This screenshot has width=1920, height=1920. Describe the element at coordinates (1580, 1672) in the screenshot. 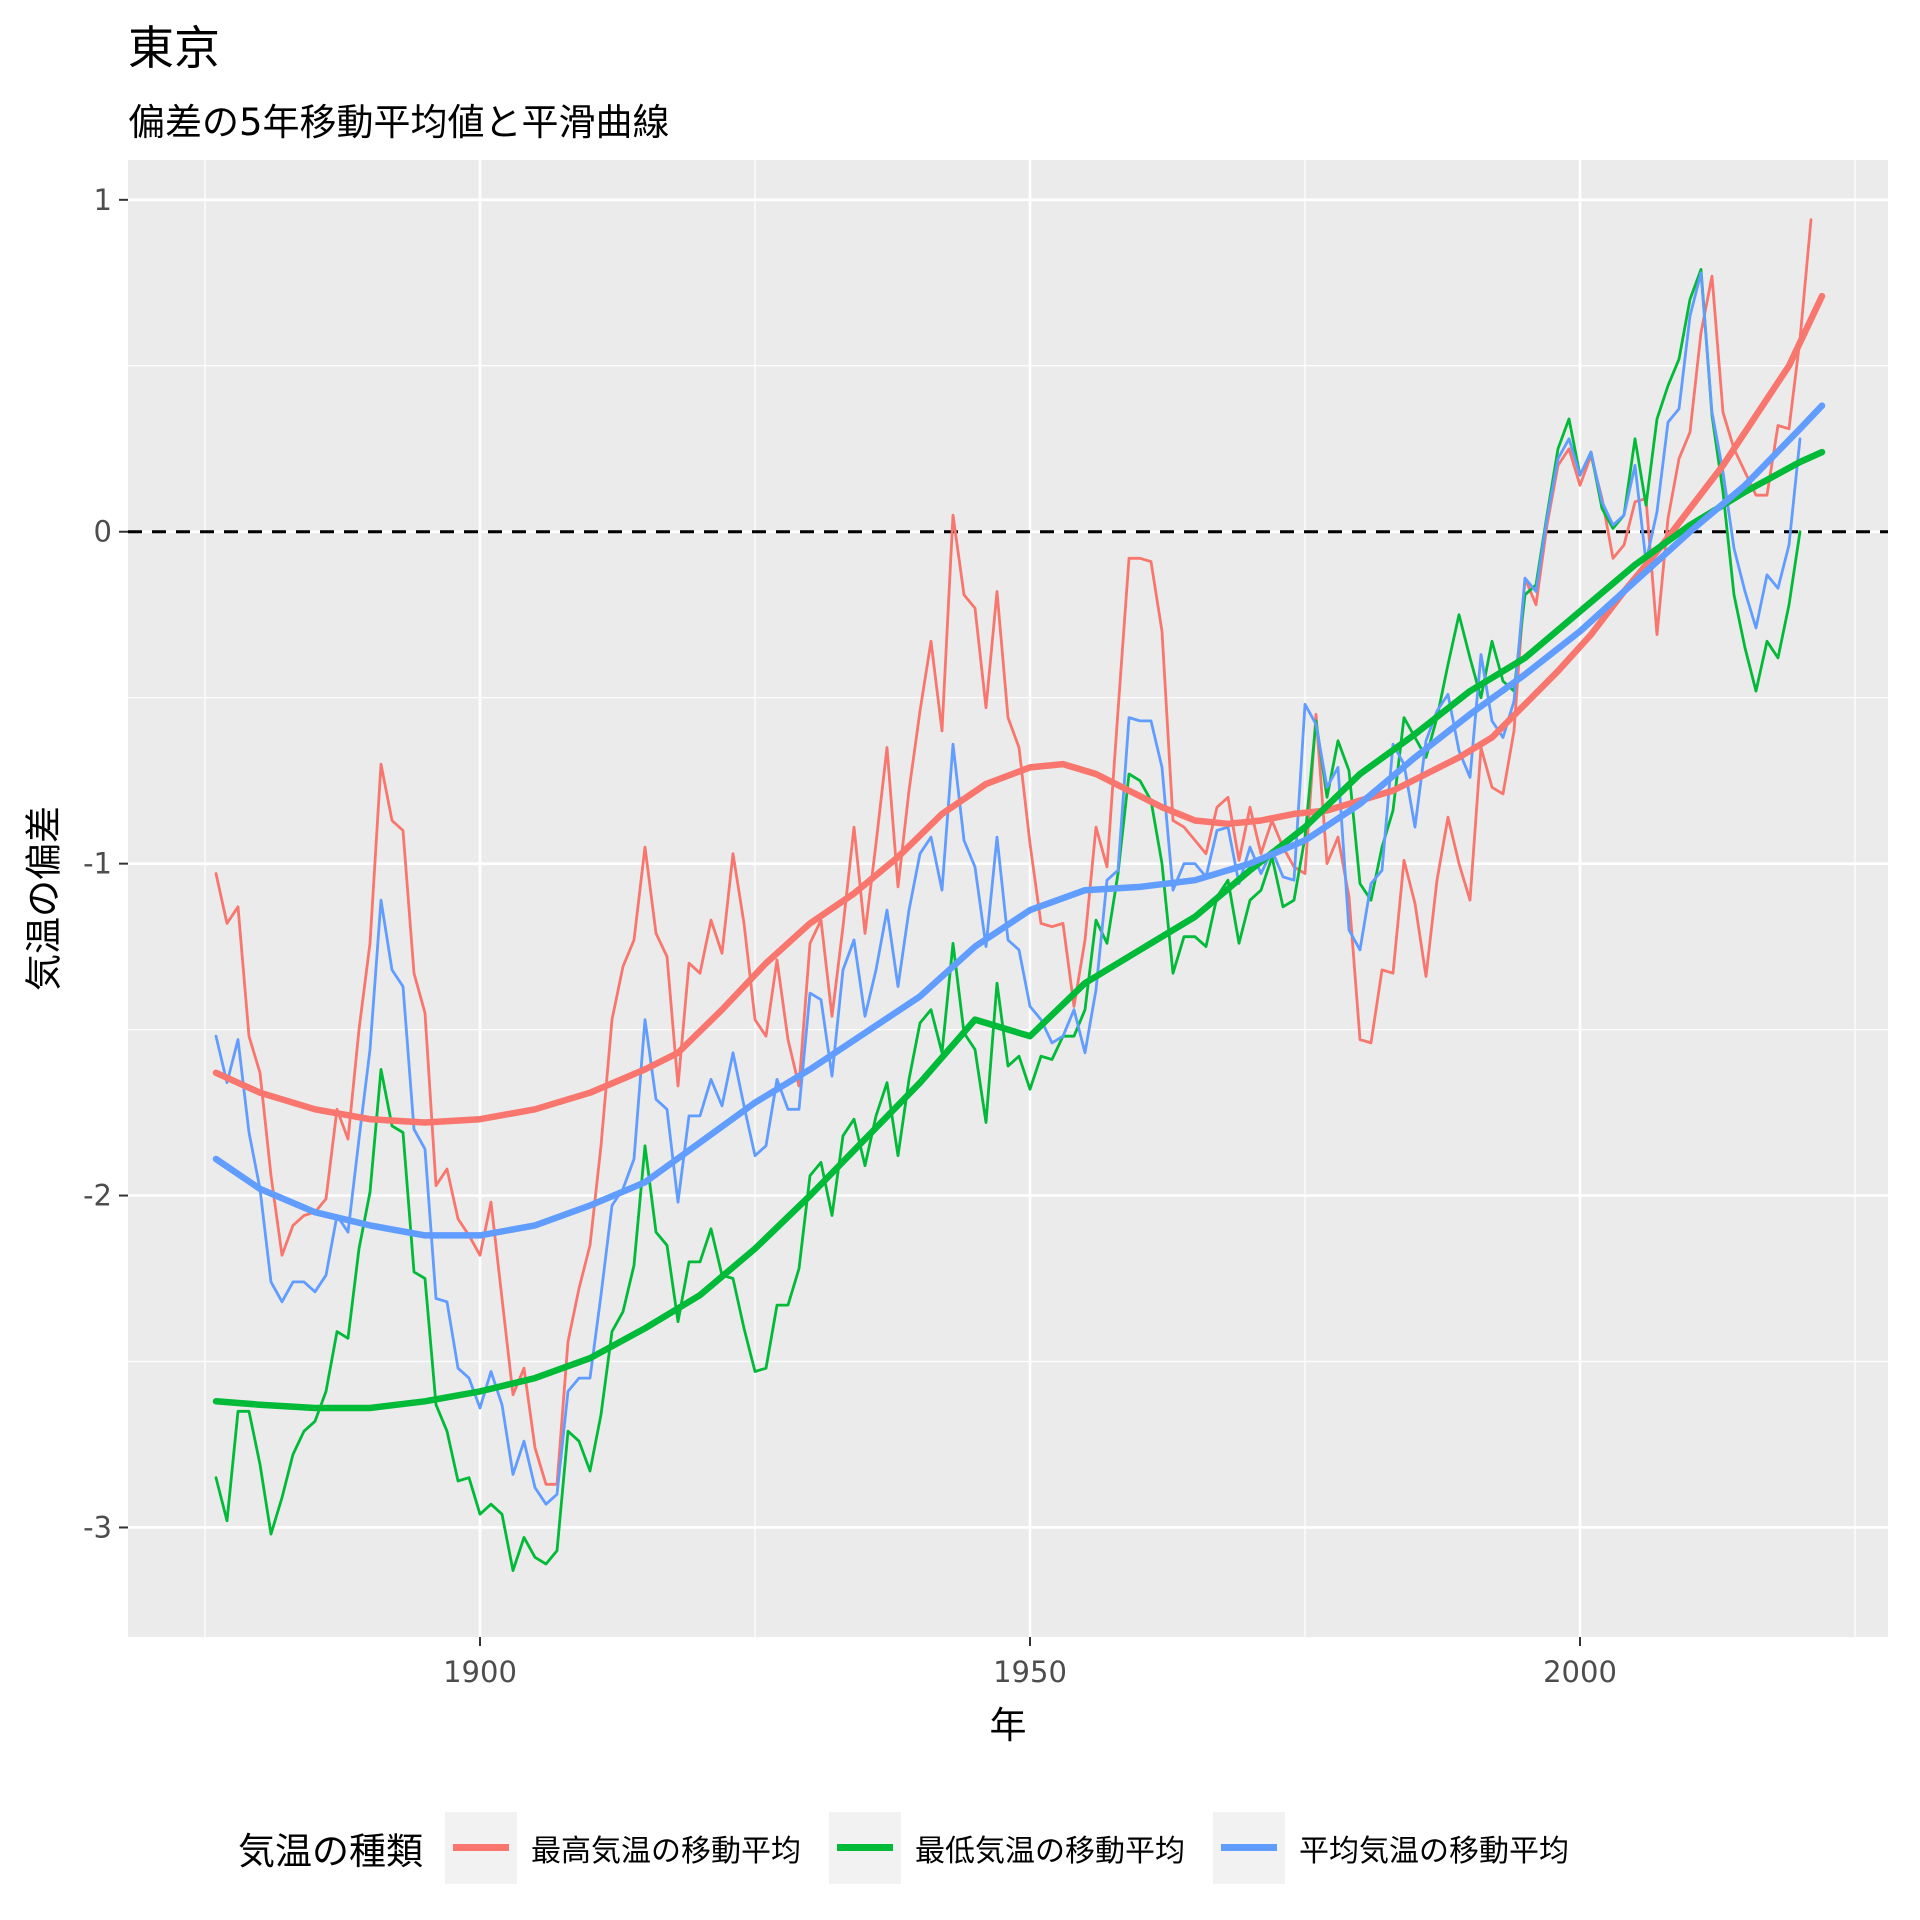

I see `x-tick-label: 2000` at that location.